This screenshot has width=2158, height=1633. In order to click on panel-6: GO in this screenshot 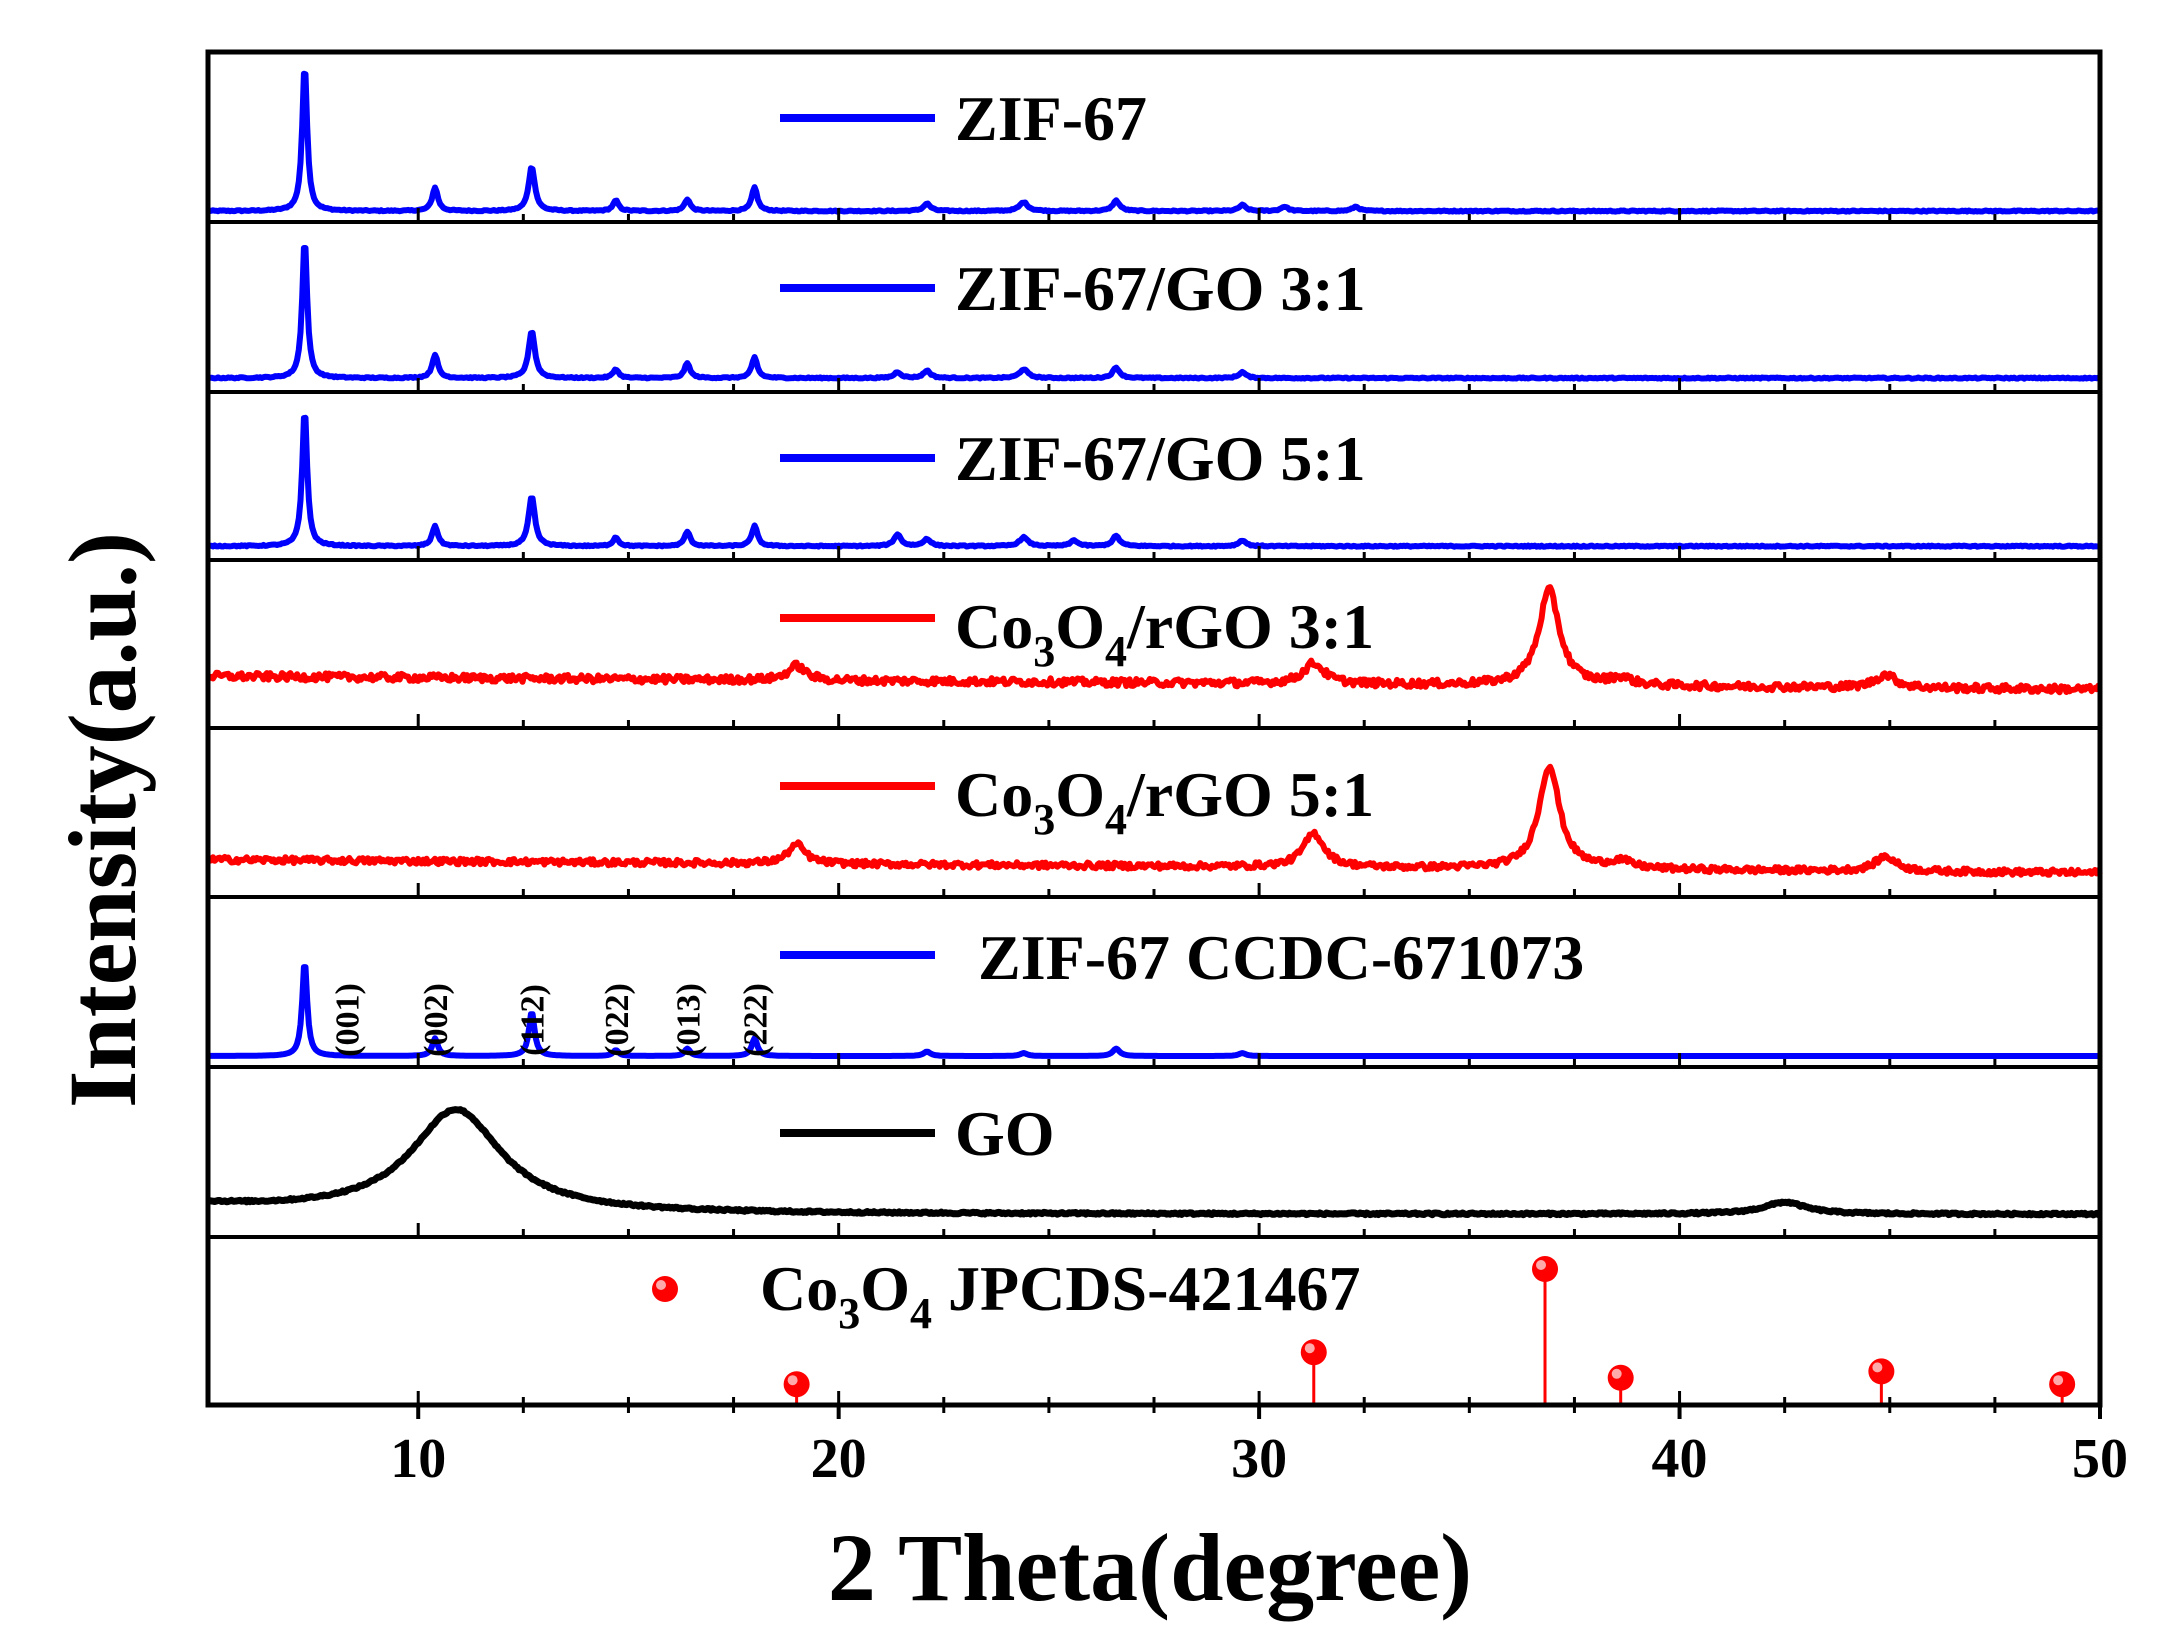, I will do `click(1154, 1158)`.